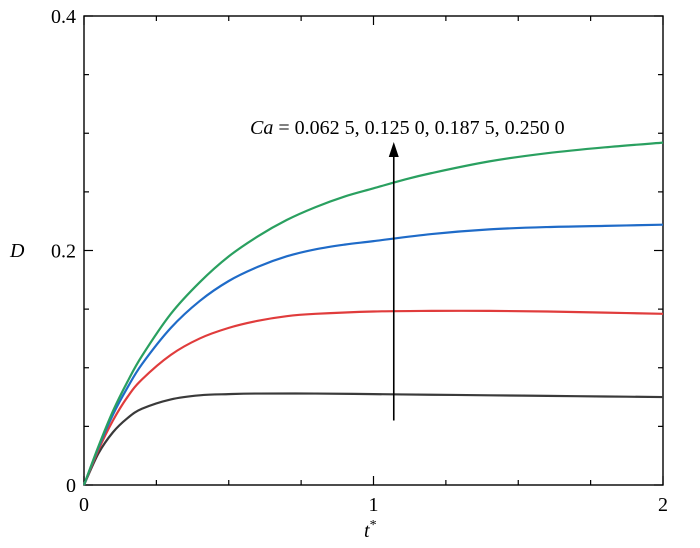 The image size is (700, 548). Describe the element at coordinates (663, 505) in the screenshot. I see `x-tick-label: 2` at that location.